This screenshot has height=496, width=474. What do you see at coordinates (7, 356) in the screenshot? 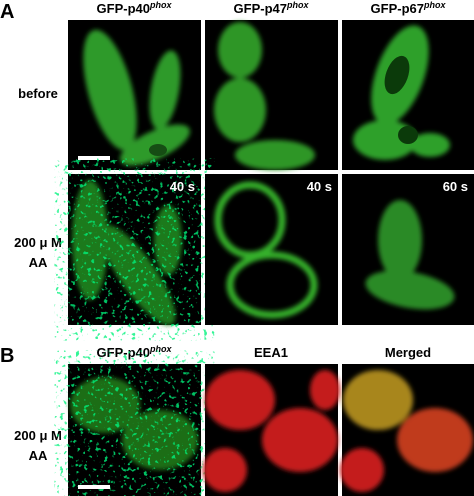
I see `panel-label: B` at bounding box center [7, 356].